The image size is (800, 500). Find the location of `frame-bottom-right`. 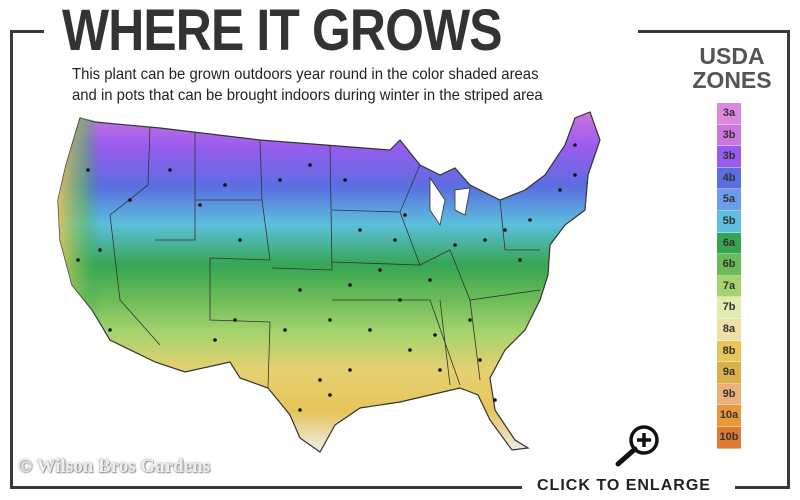

frame-bottom-right is located at coordinates (762, 487).